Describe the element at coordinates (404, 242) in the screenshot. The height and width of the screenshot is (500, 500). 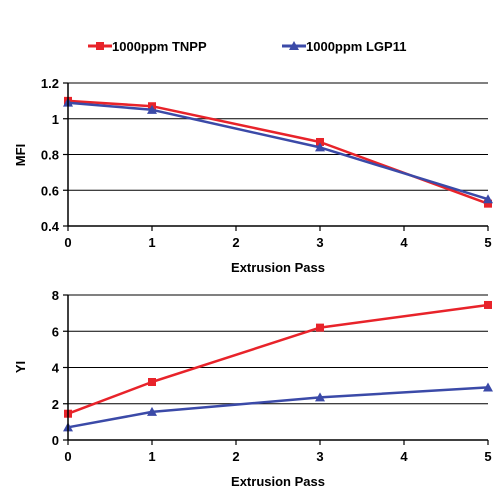
I see `mfi-x-tick-label-4: 4` at that location.